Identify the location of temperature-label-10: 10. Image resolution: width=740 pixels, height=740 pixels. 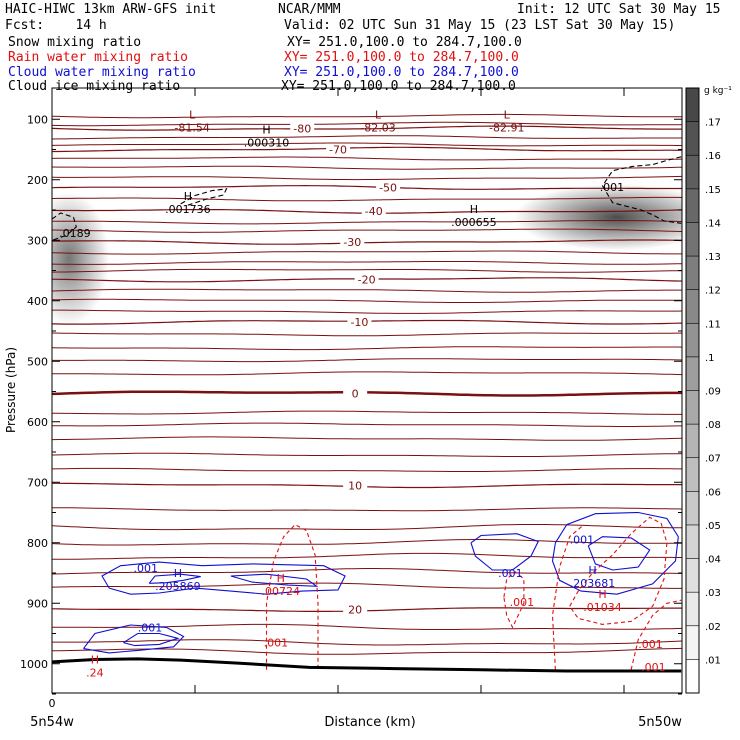
(355, 485).